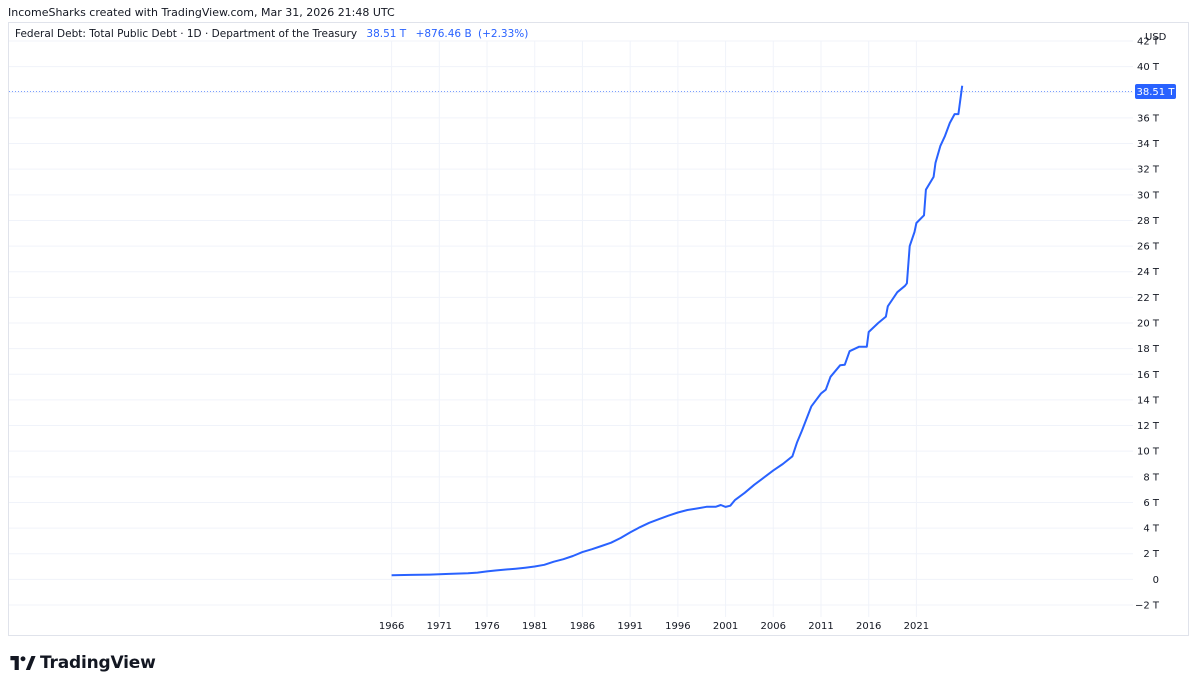  What do you see at coordinates (773, 626) in the screenshot?
I see `x-tick-label: 2006` at bounding box center [773, 626].